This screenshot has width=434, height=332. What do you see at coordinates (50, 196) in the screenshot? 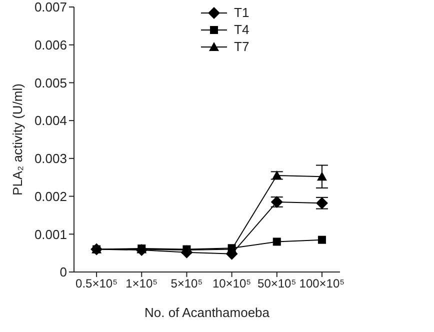
I see `y-tick-label: 0.002` at bounding box center [50, 196].